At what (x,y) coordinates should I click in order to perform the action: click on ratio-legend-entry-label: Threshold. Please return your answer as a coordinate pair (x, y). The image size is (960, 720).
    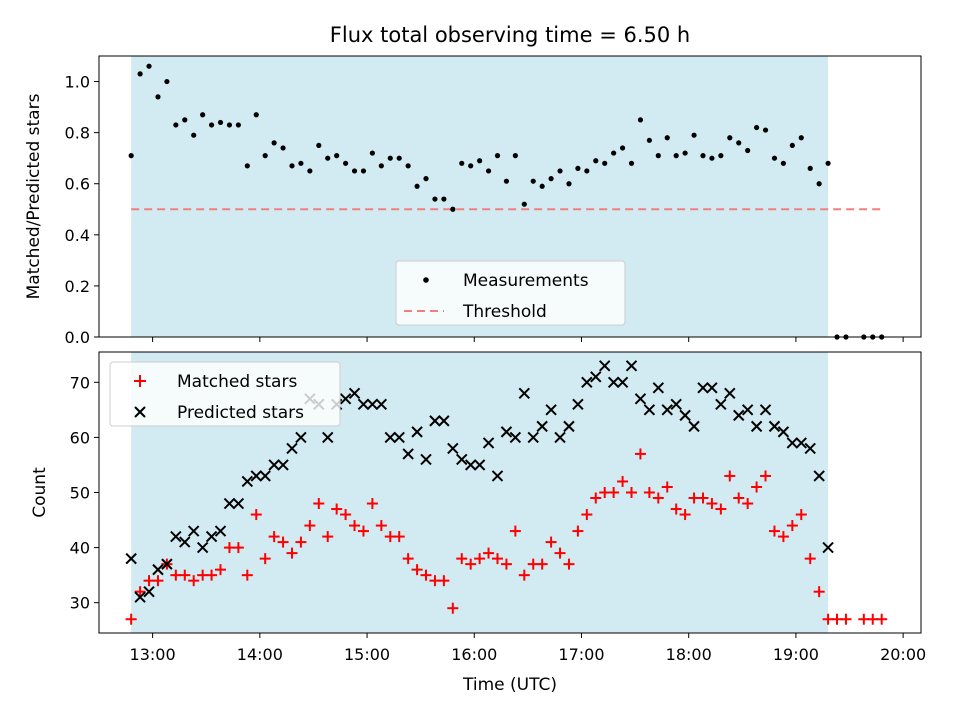
    Looking at the image, I should click on (504, 312).